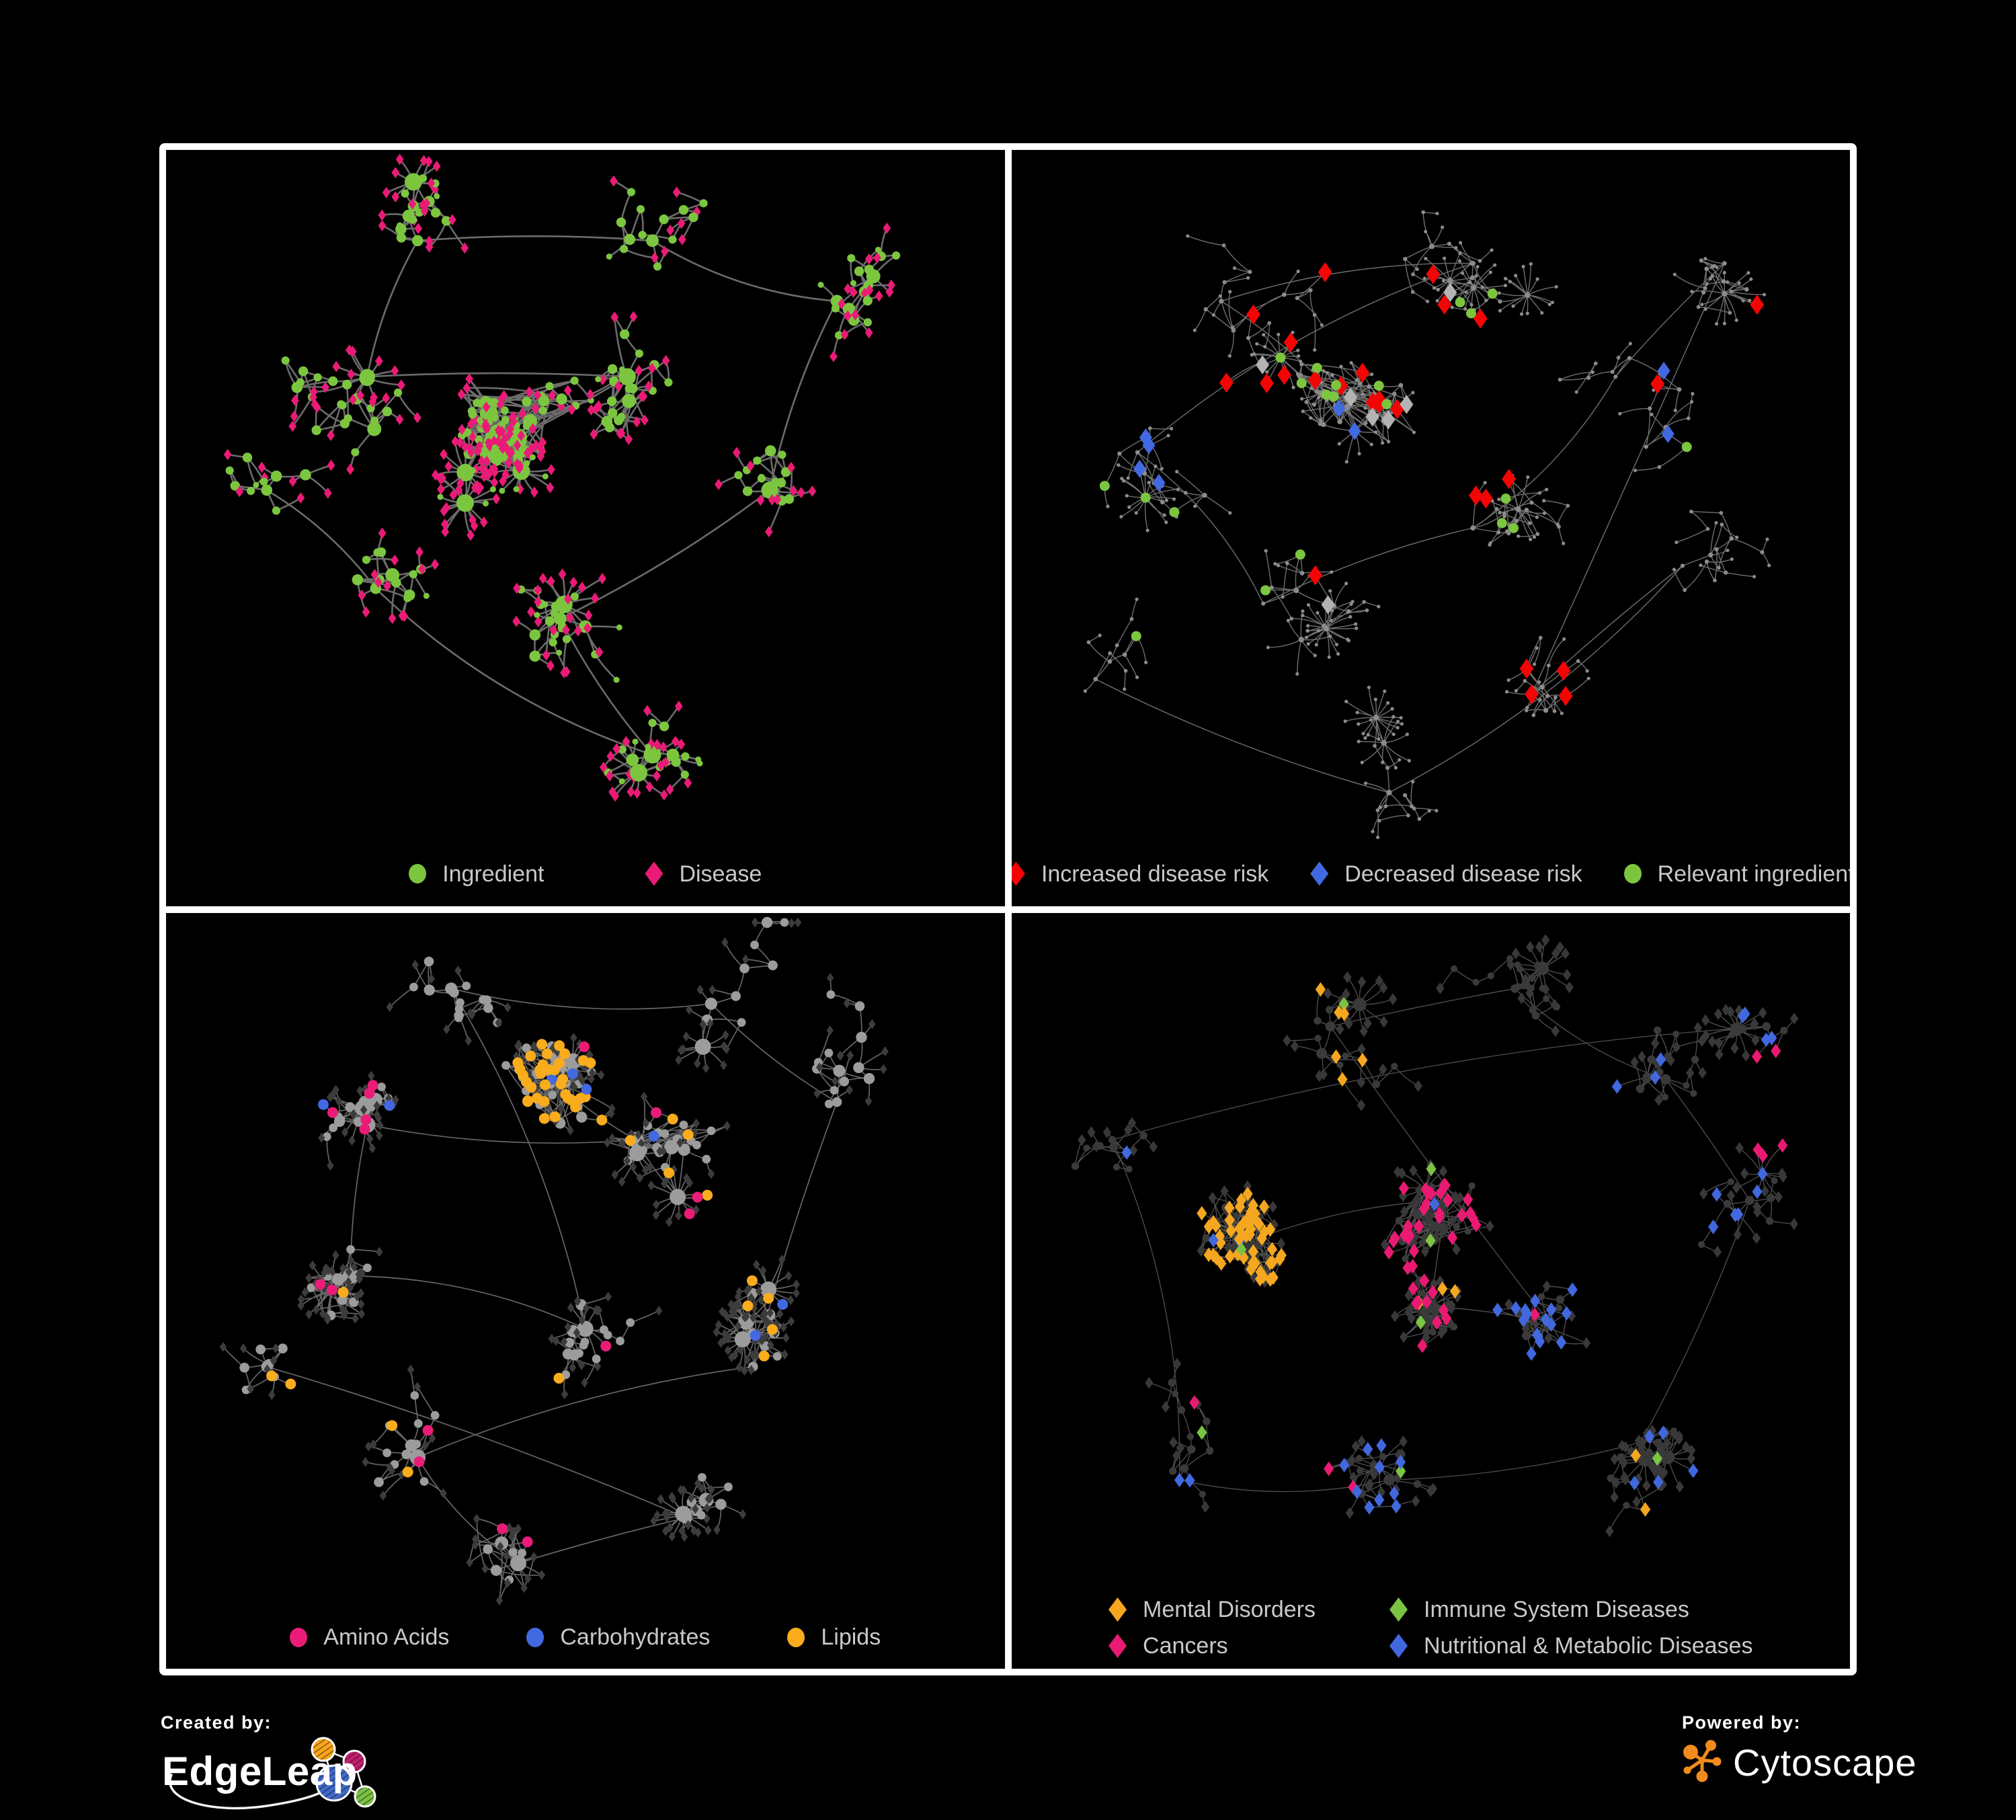 The height and width of the screenshot is (1820, 2016). I want to click on legend: Amino Acids Carbohydrates Lipids, so click(585, 1637).